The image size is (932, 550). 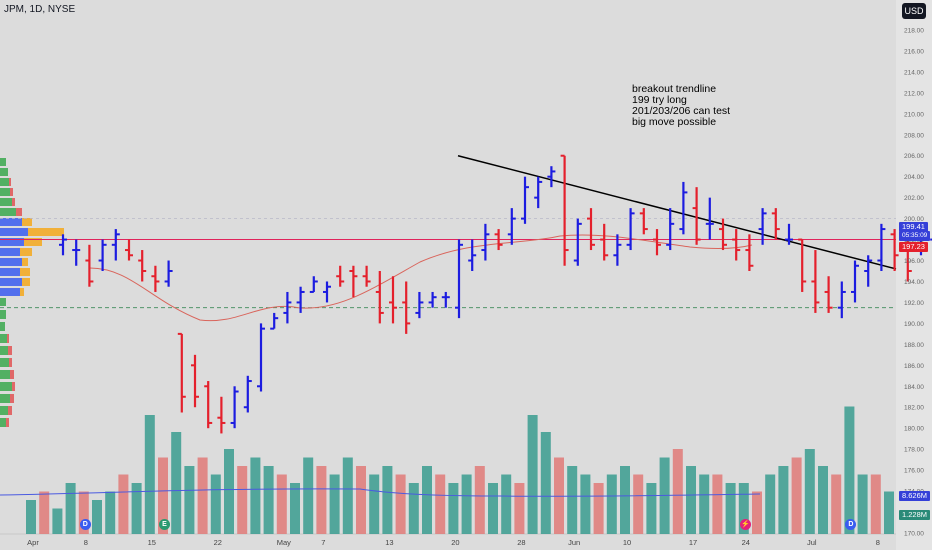 What do you see at coordinates (914, 534) in the screenshot?
I see `price-tick-label: 170.00` at bounding box center [914, 534].